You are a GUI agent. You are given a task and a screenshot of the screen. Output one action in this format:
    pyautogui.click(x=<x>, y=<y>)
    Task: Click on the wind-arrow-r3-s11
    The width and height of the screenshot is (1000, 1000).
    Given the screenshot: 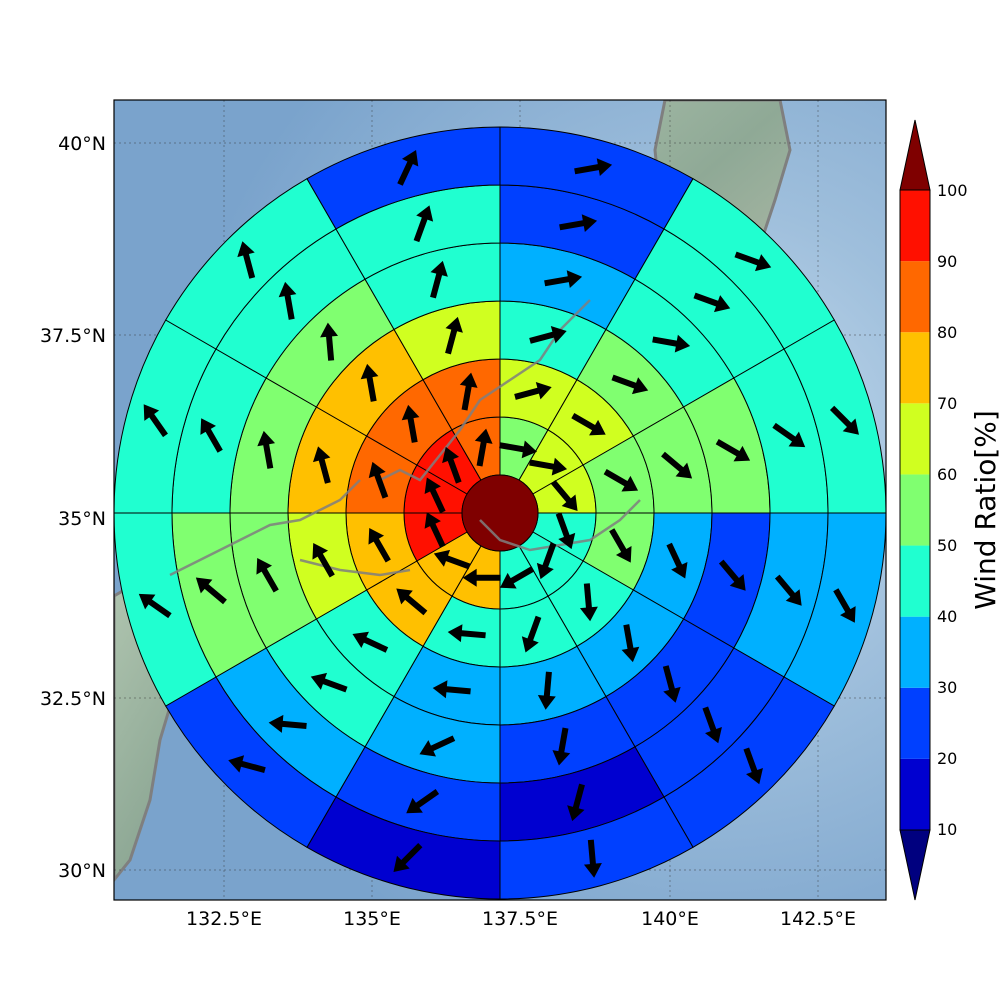 What is the action you would take?
    pyautogui.click(x=439, y=279)
    